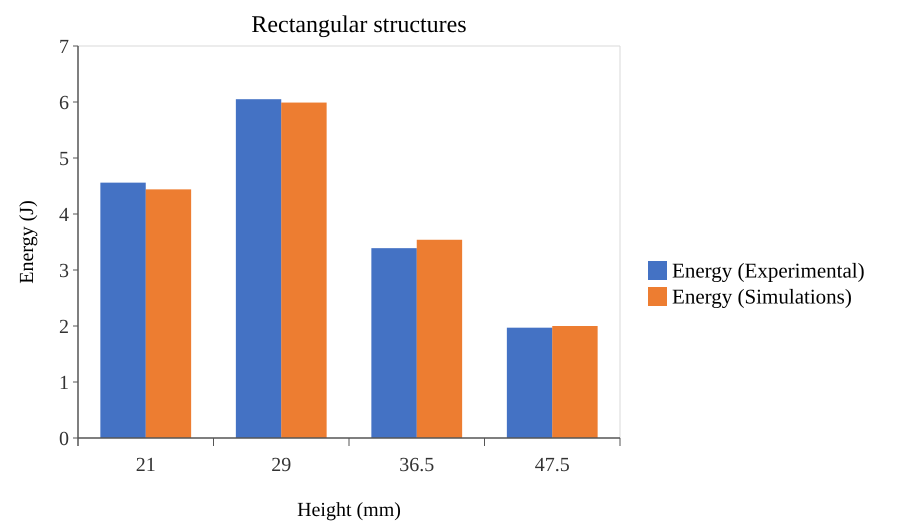 This screenshot has width=919, height=526. Describe the element at coordinates (762, 296) in the screenshot. I see `legend-label: Energy (Simulations)` at that location.